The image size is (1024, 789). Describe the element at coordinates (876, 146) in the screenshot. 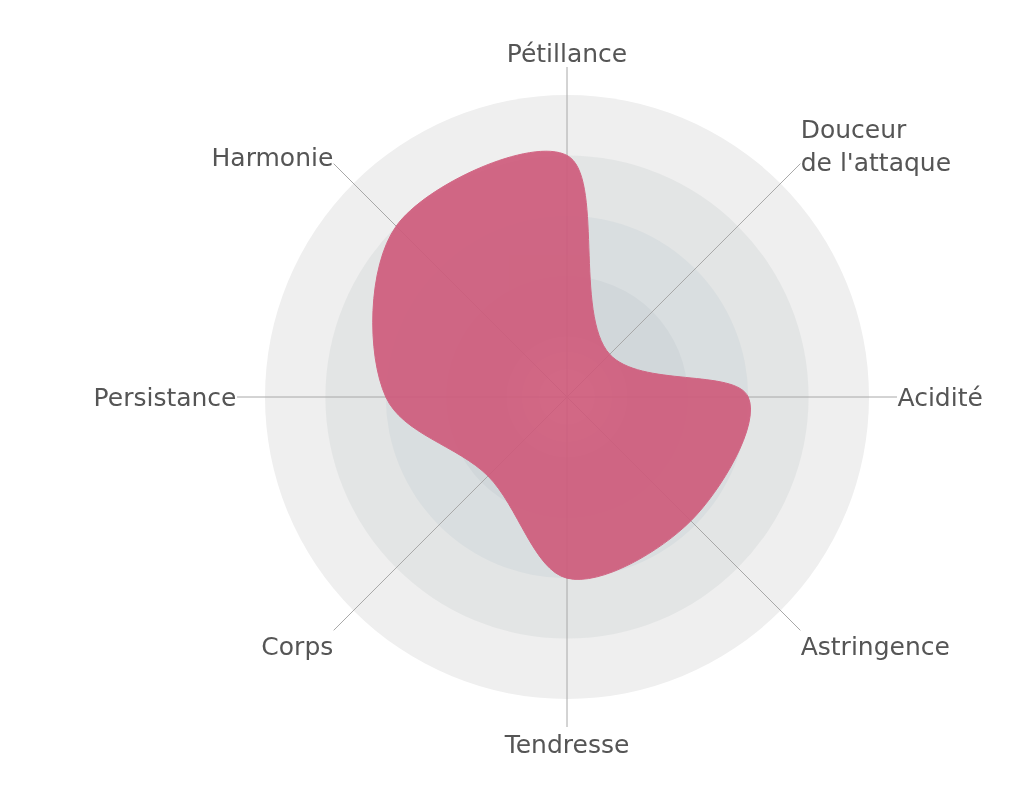

I see `spoke-label: Douceur de l'attaque` at that location.